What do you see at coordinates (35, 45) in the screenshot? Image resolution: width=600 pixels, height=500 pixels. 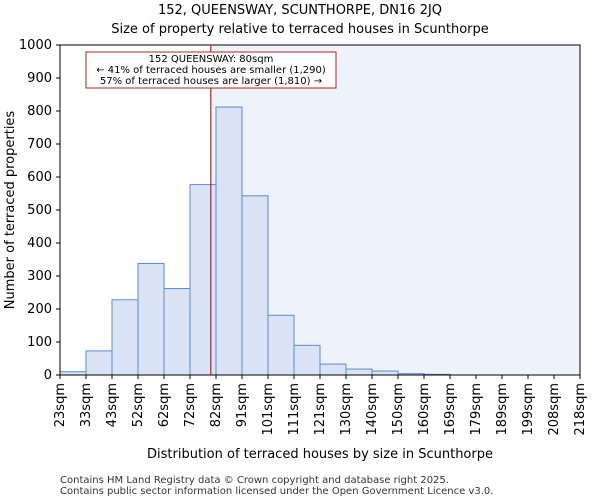 I see `y-tick-label: 1000` at bounding box center [35, 45].